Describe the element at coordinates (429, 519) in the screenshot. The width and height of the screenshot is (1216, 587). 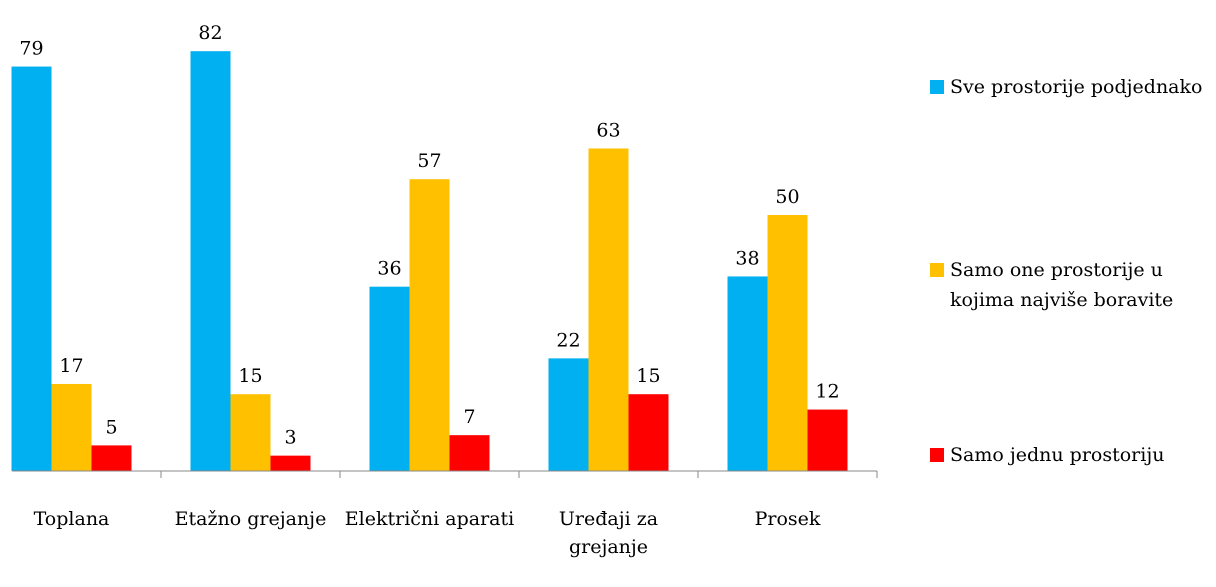
I see `x-tick-label: Električni aparati` at that location.